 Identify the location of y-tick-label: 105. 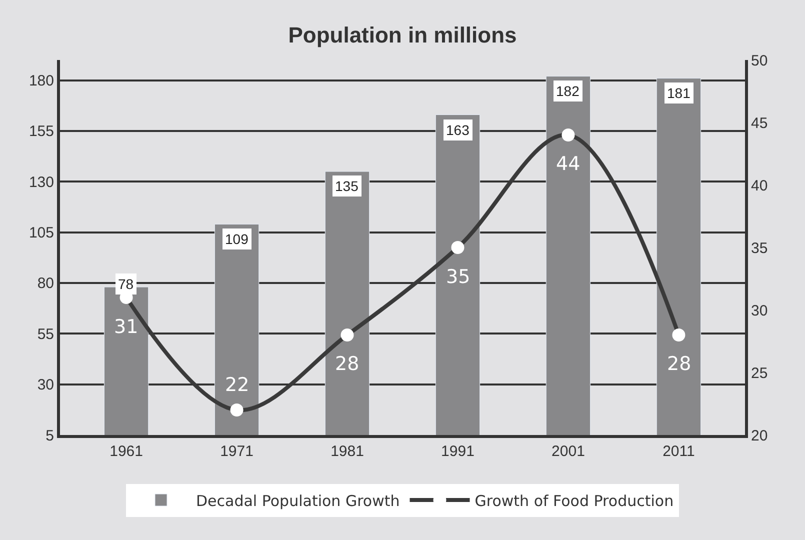
(41, 233).